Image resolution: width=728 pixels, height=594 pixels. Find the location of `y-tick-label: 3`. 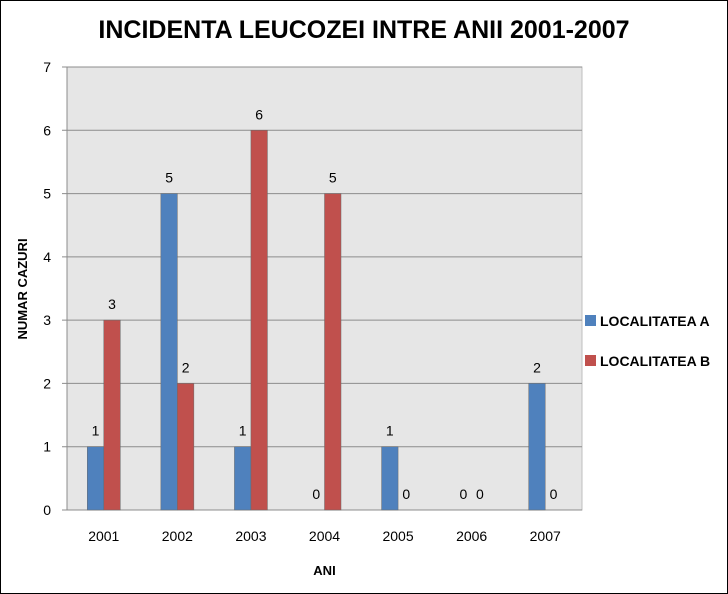

y-tick-label: 3 is located at coordinates (47, 320).